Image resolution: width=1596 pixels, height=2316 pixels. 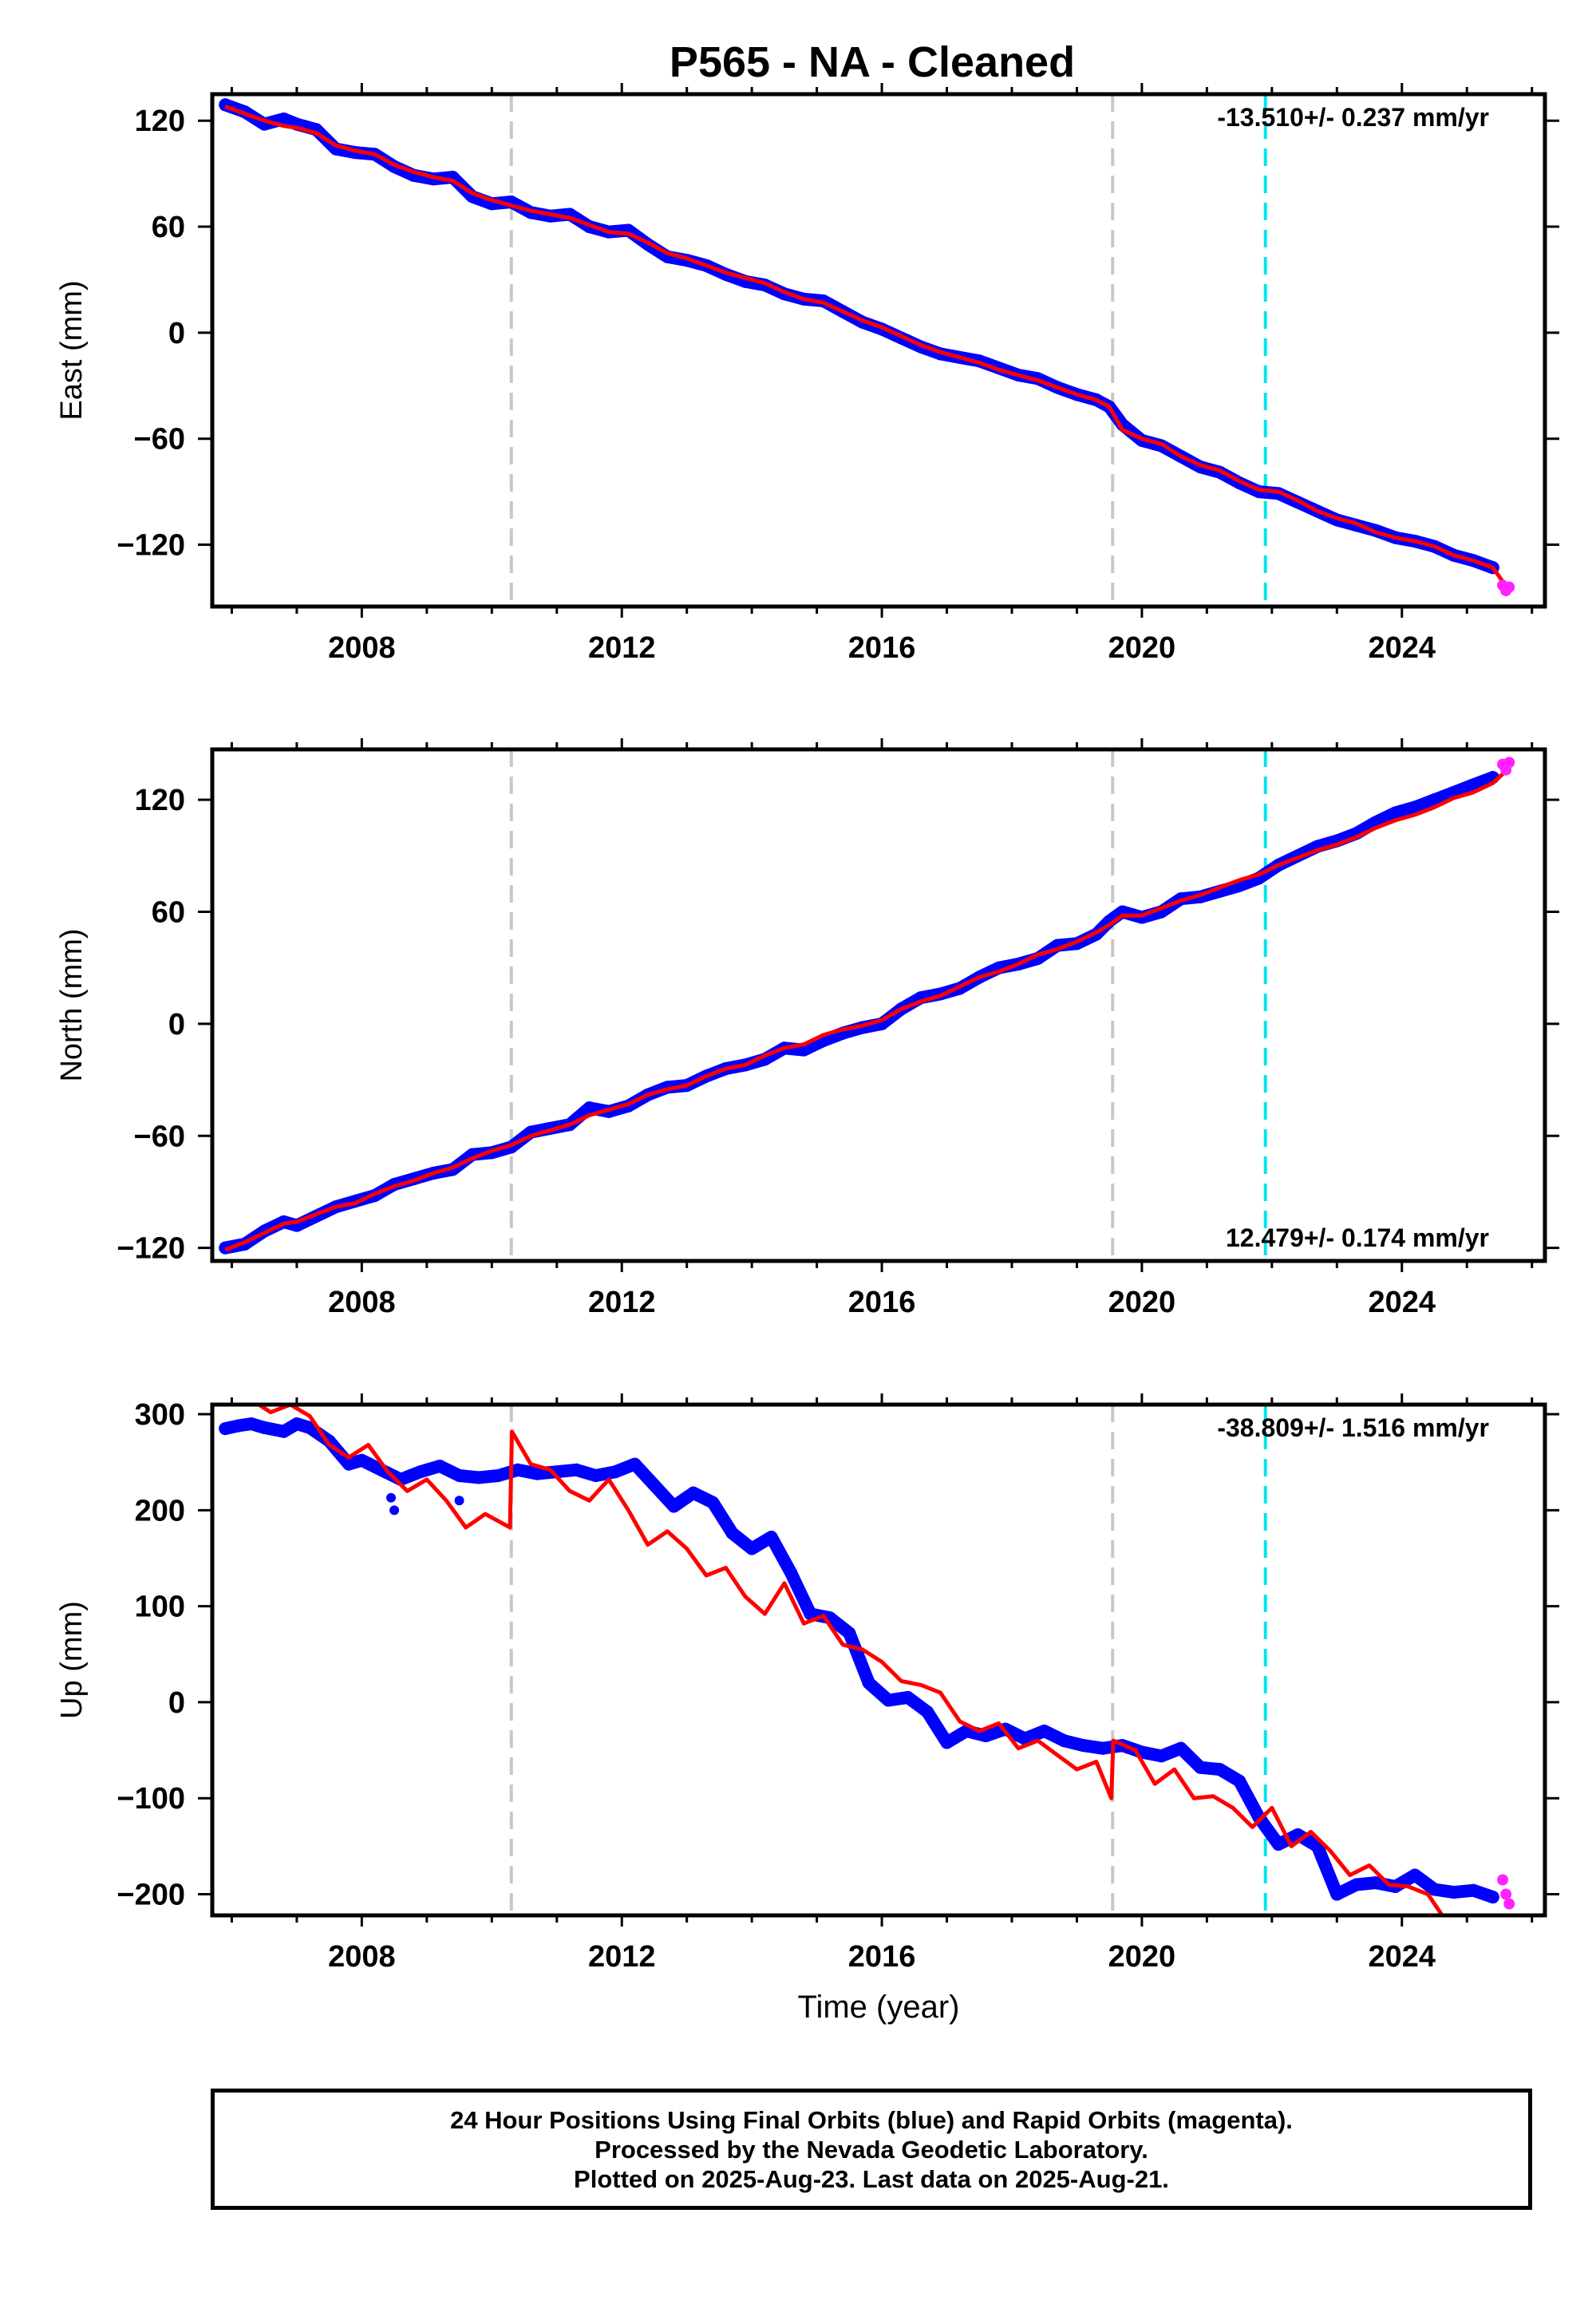 I want to click on up-y-tick-label: 200, so click(x=160, y=1511).